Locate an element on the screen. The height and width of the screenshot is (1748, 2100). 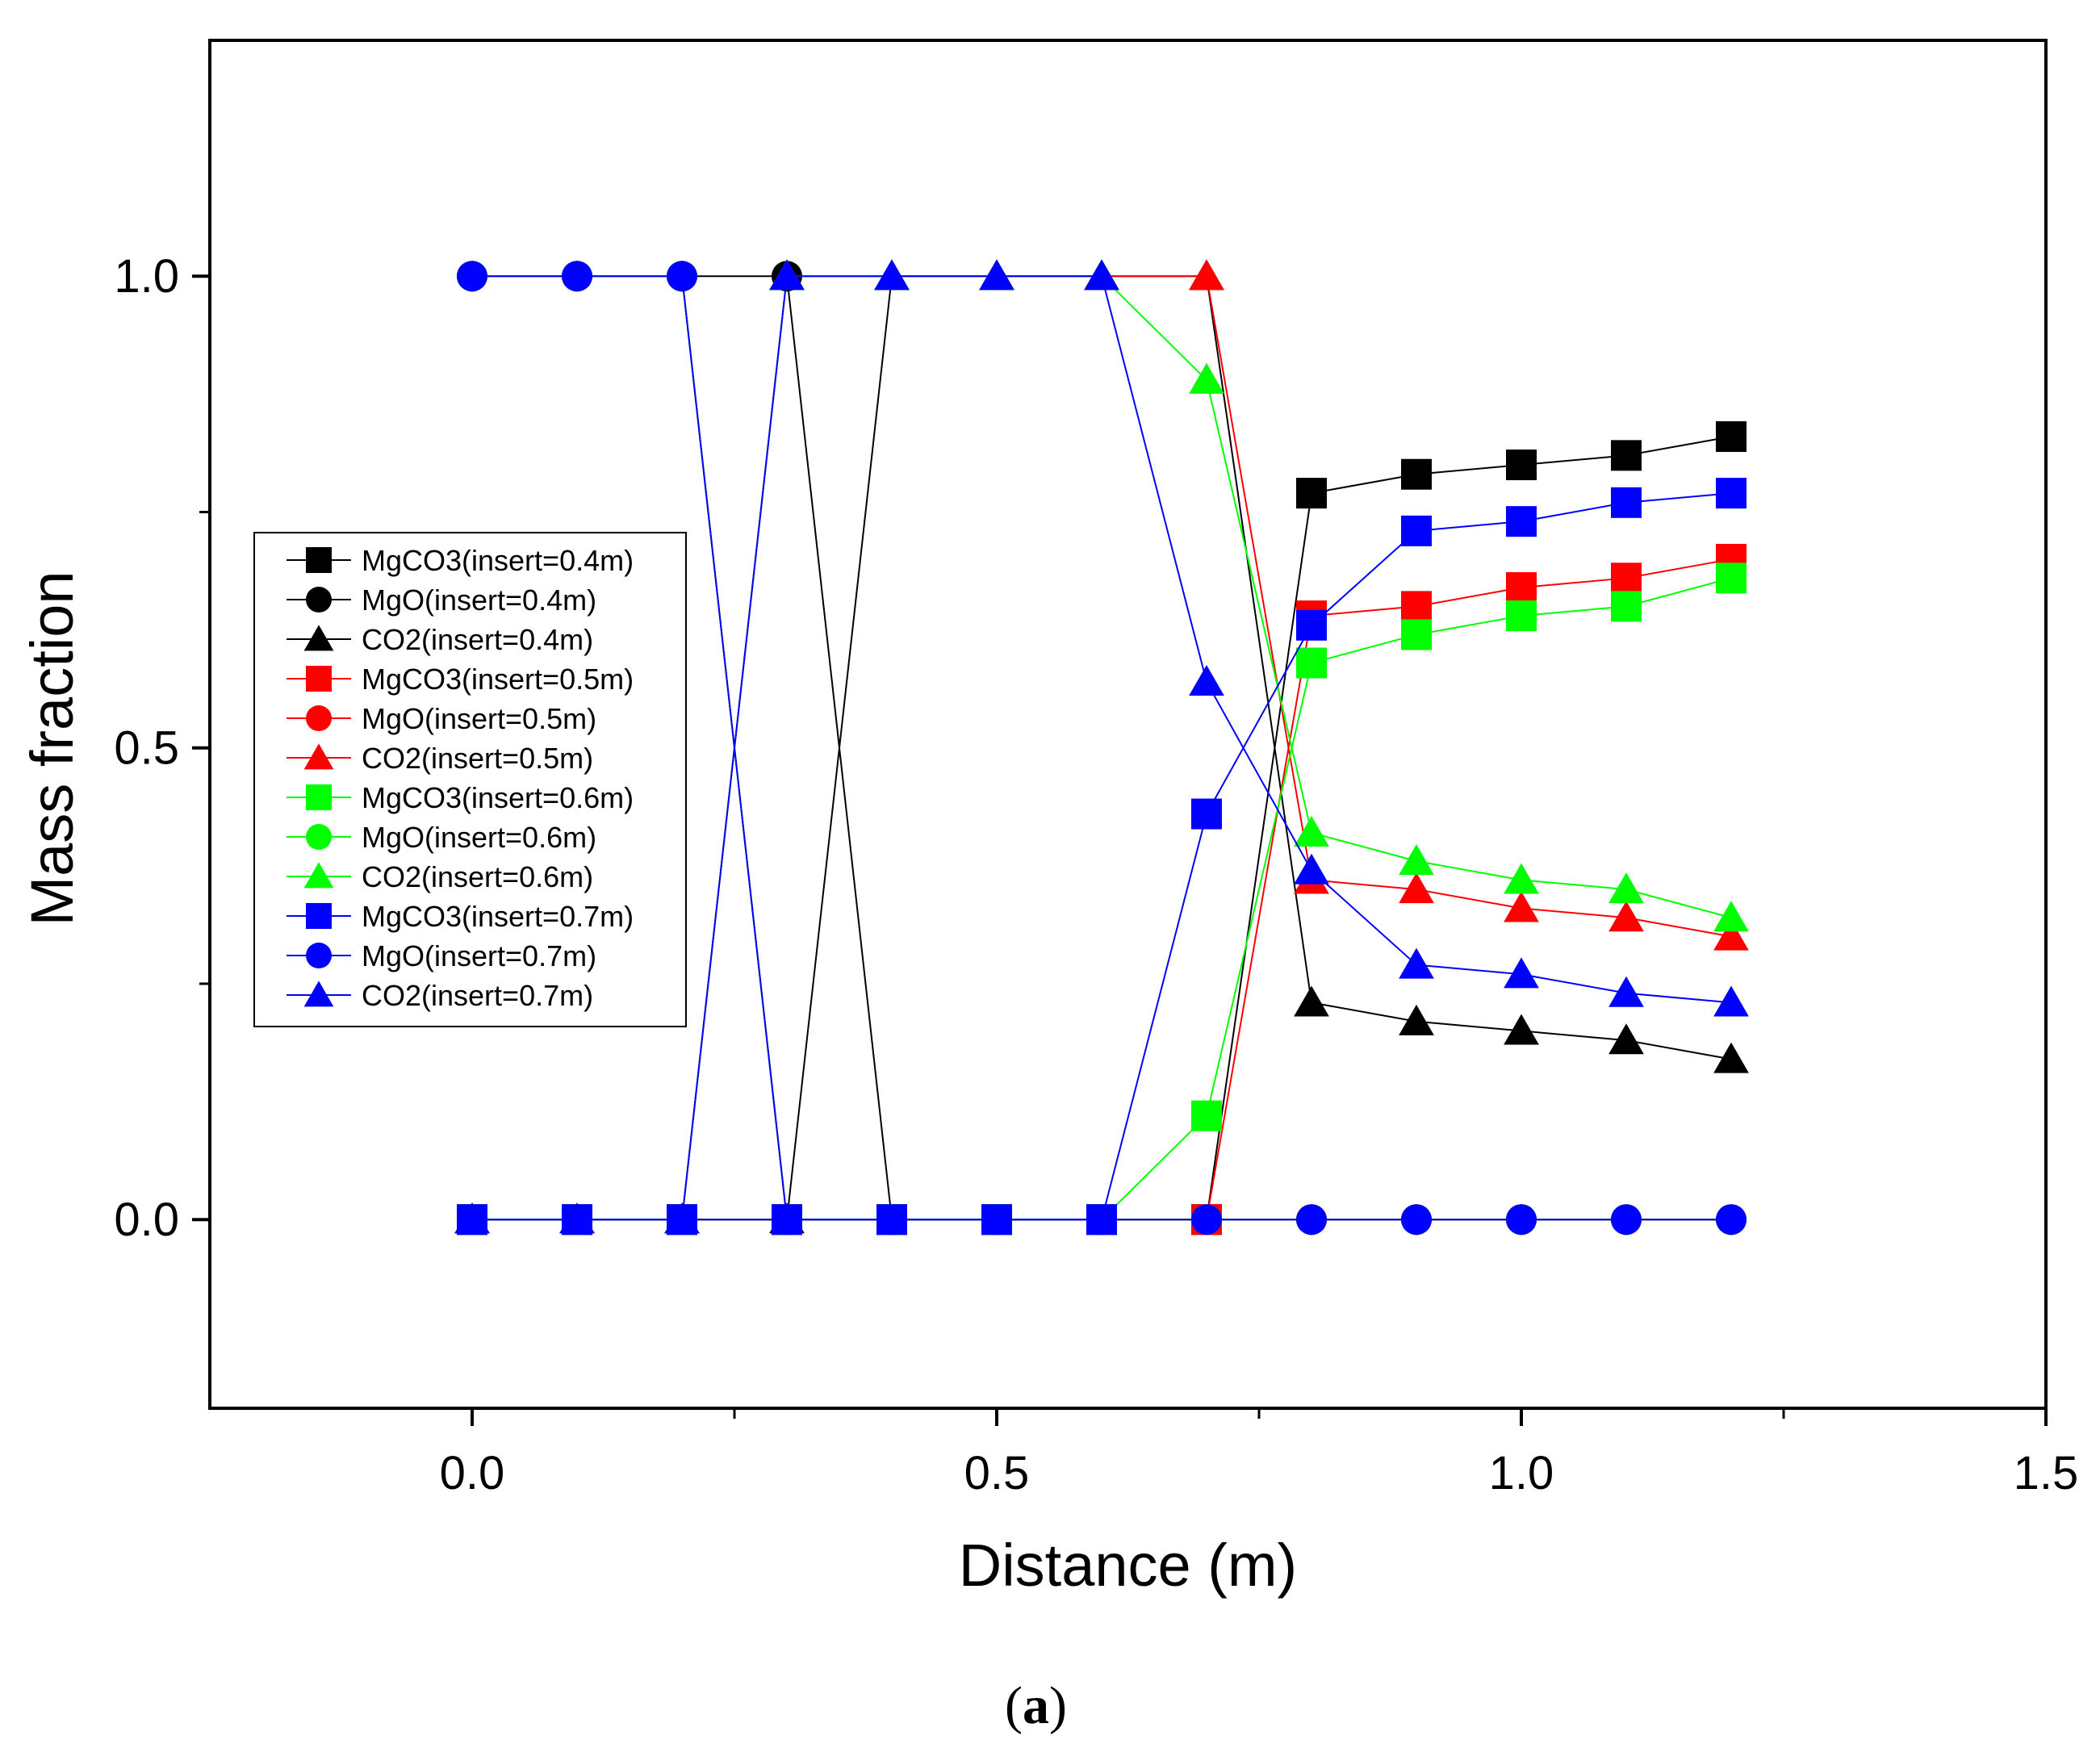
legend-item-mgo-insert-0-7m: MgO(insert=0.7m) is located at coordinates (441, 955).